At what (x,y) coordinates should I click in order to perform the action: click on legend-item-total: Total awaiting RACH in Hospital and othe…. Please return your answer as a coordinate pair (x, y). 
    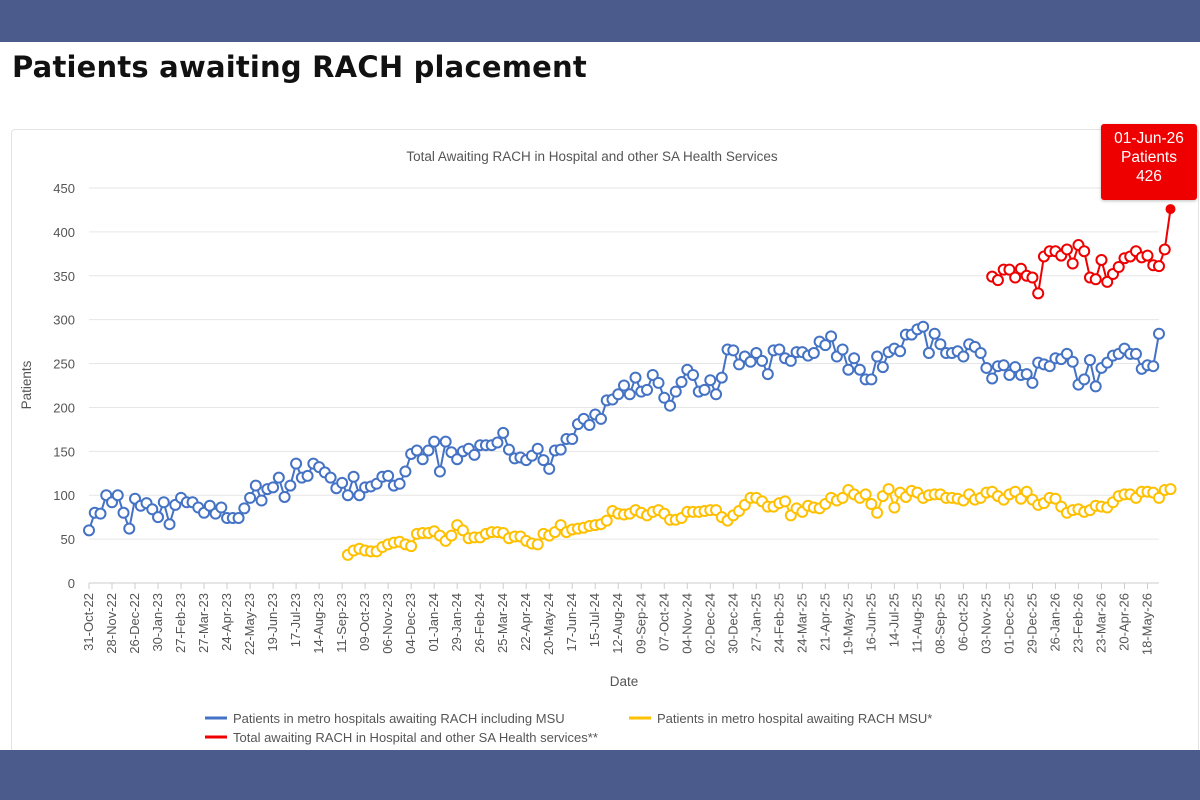
    Looking at the image, I should click on (401, 737).